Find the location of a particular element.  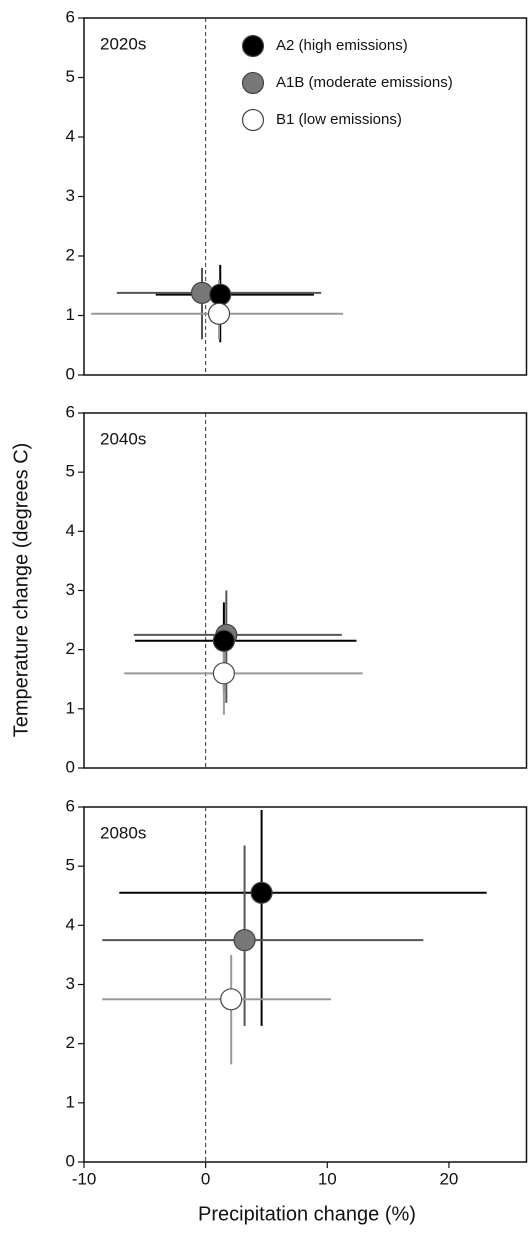

panel-label: 2040s is located at coordinates (123, 438).